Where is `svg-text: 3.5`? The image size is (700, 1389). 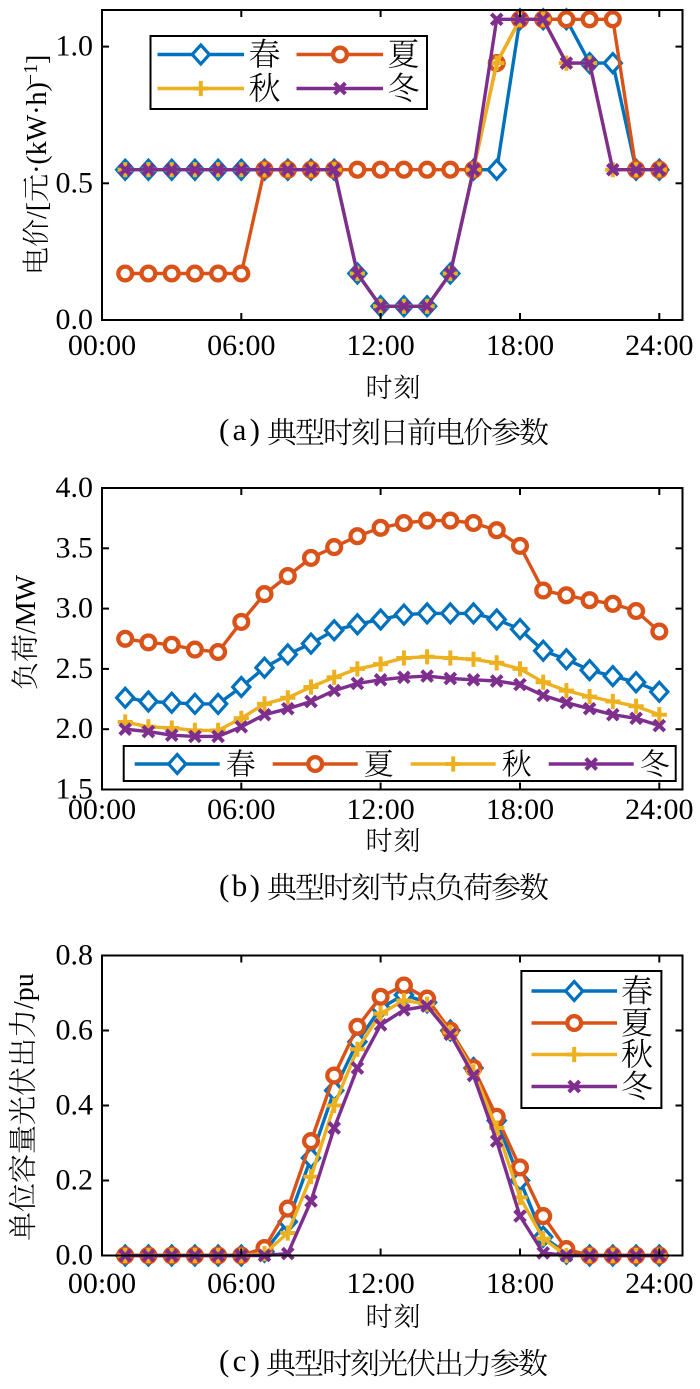
svg-text: 3.5 is located at coordinates (75, 547).